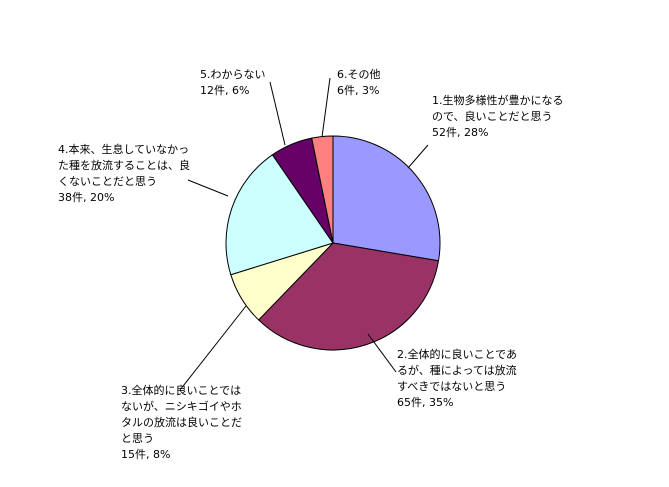 This screenshot has height=487, width=669. I want to click on category-label: 4.本来、生息していなかった種を放流することは、良くないことだと思う, so click(124, 165).